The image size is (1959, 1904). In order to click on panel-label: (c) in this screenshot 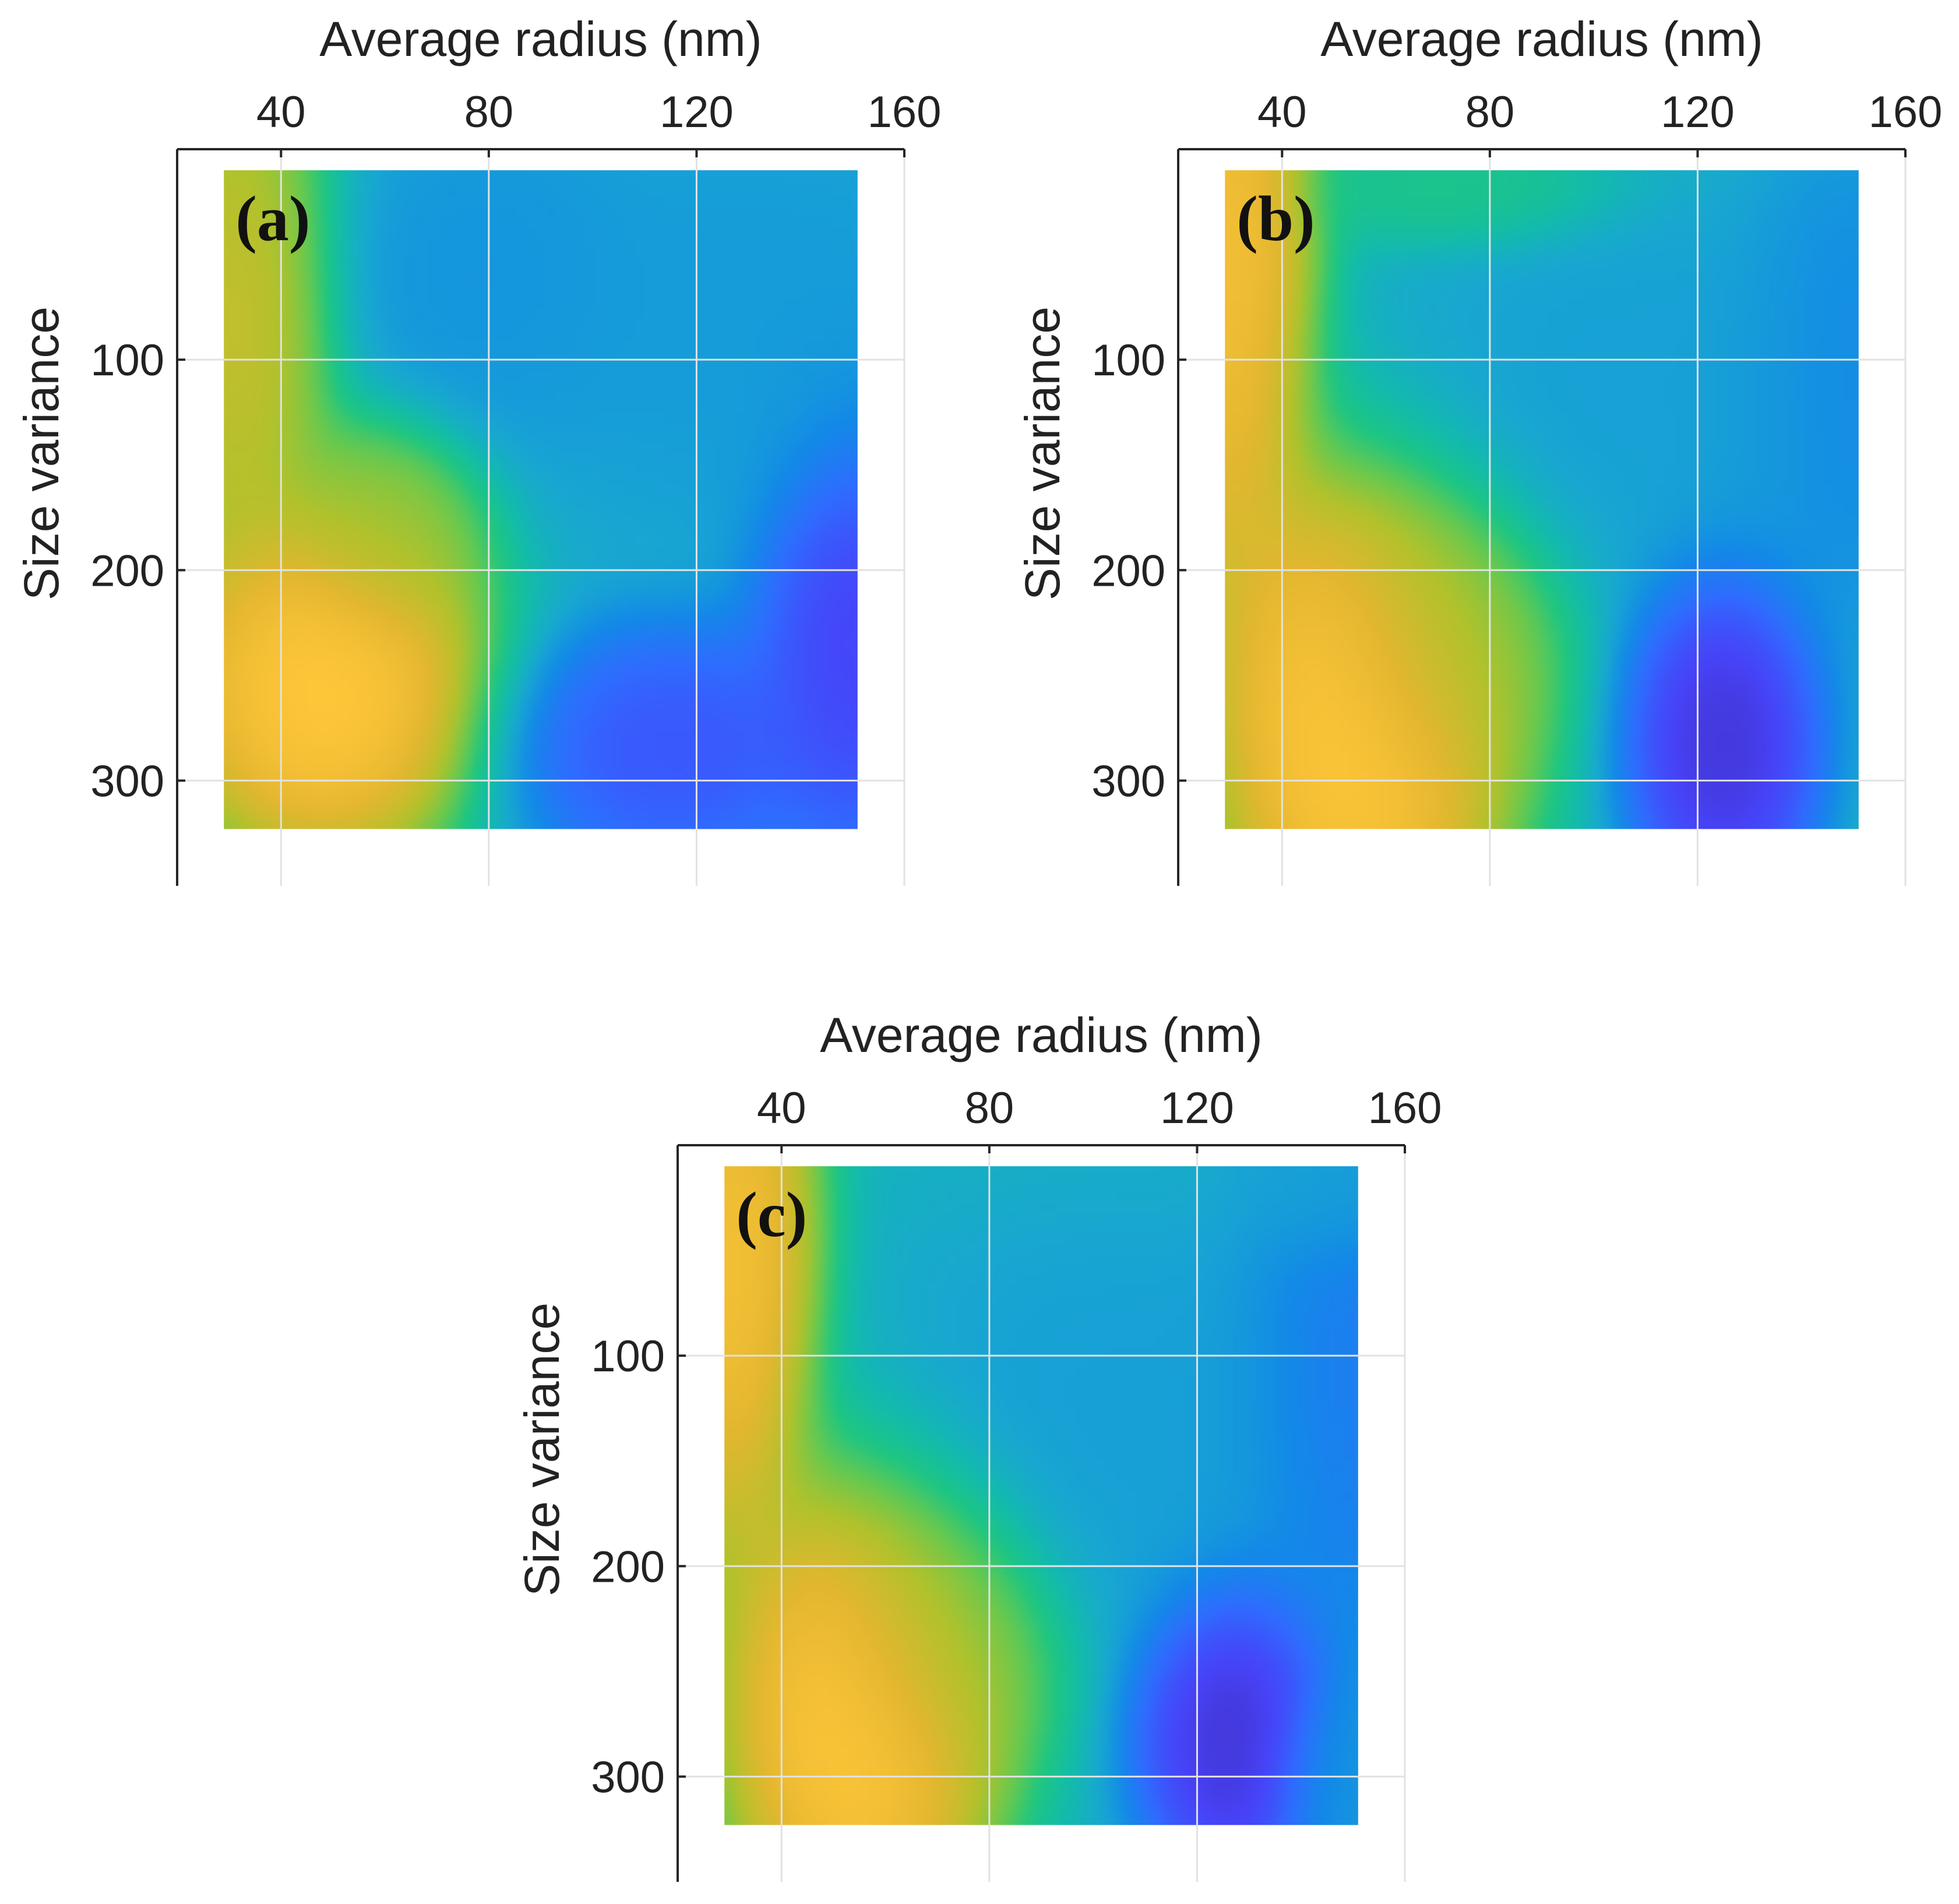, I will do `click(772, 1214)`.